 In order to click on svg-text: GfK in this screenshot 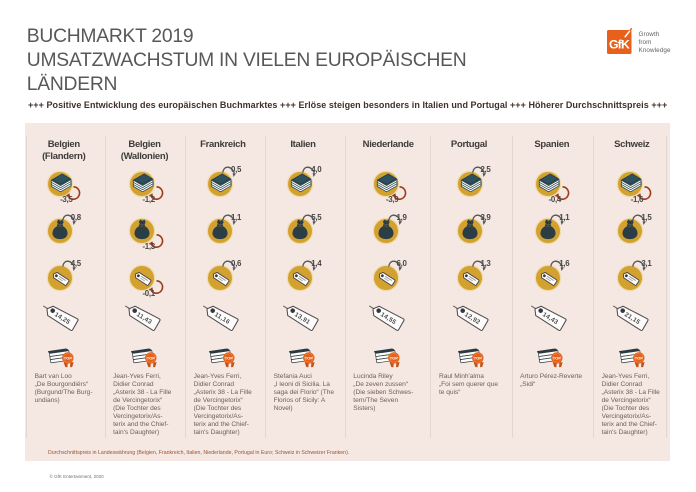, I will do `click(619, 45)`.